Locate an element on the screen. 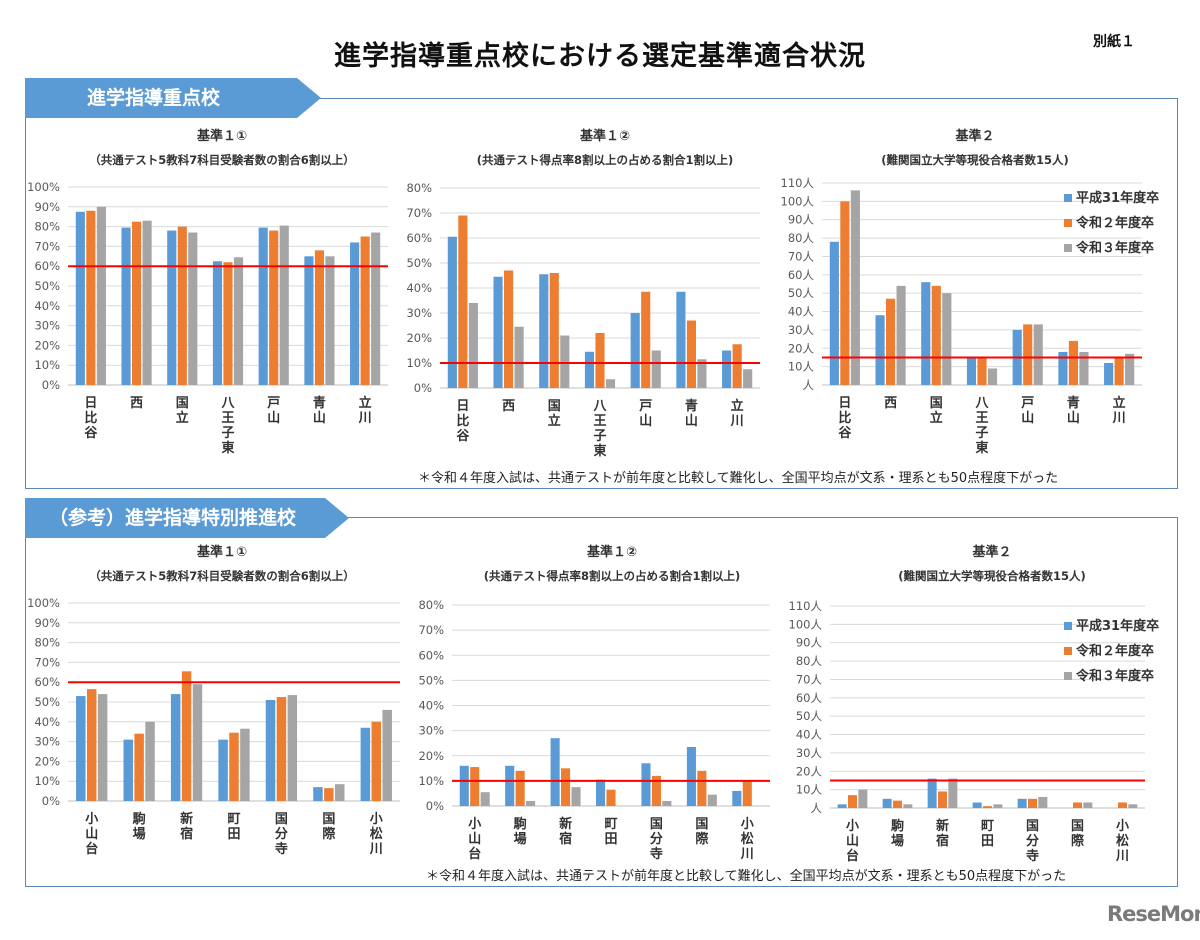 This screenshot has width=1200, height=940. bar-bot-c2-s0-c4 is located at coordinates (646, 784).